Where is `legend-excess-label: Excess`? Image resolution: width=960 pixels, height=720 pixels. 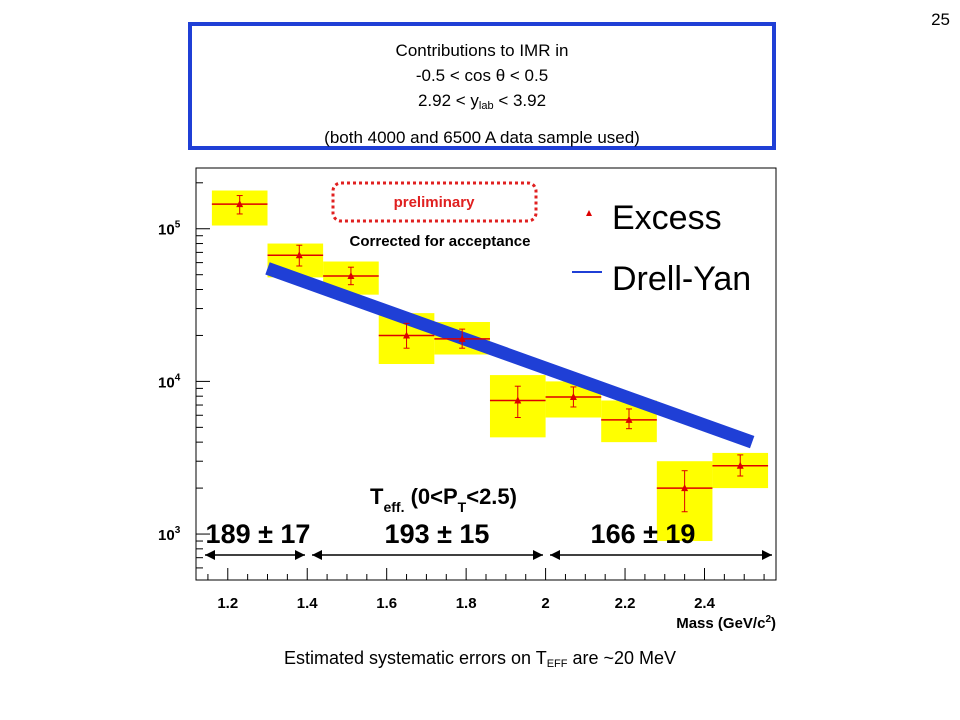
legend-excess-label: Excess is located at coordinates (667, 218).